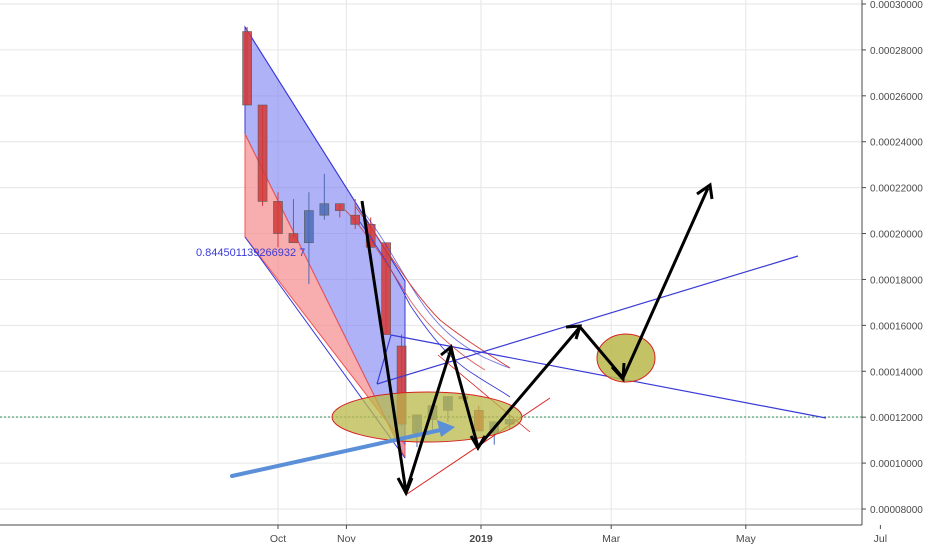  I want to click on y-tick-label: 0.00030000, so click(896, 5).